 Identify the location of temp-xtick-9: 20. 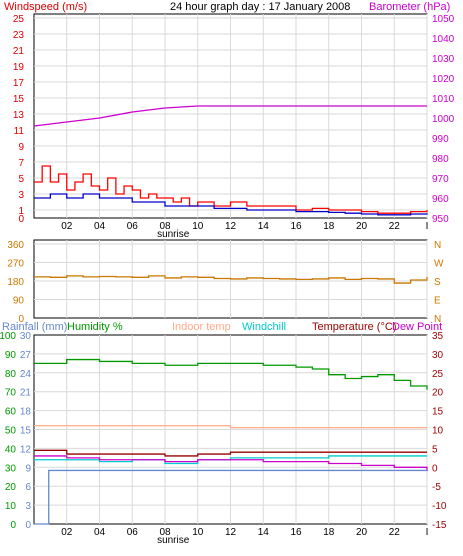
(362, 532).